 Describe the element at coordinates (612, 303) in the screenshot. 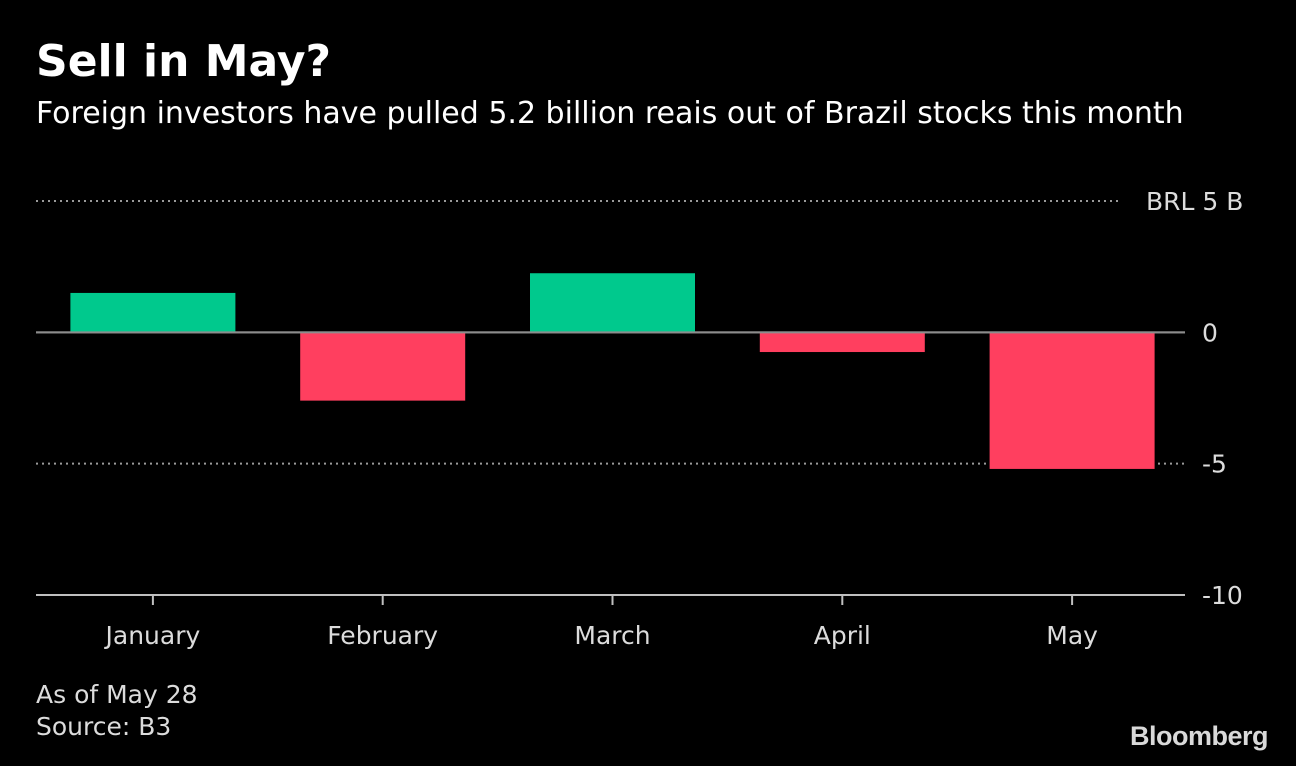

I see `bar-march` at that location.